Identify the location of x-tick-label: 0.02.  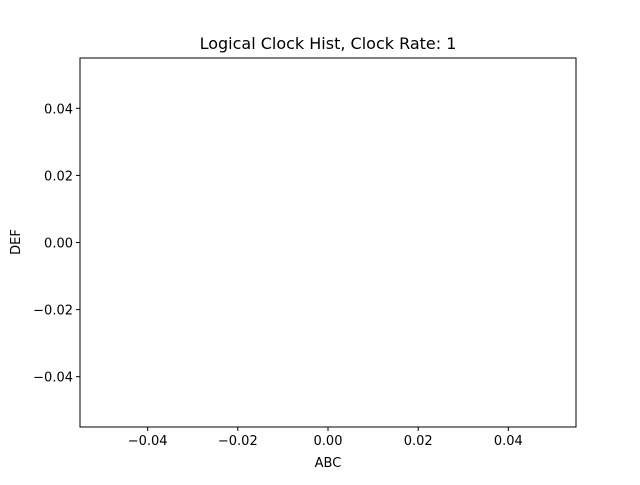
(418, 441).